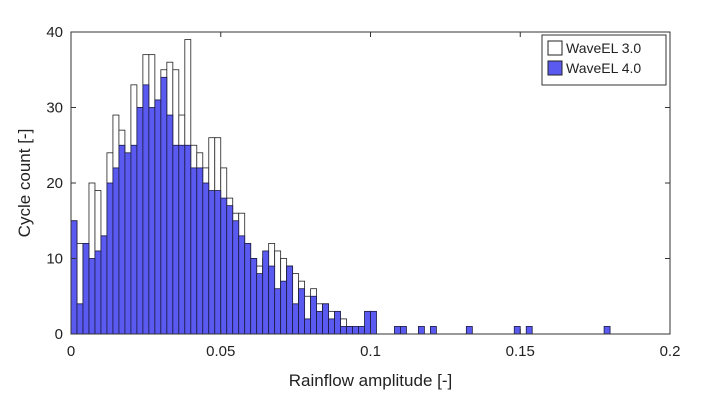 Image resolution: width=718 pixels, height=410 pixels. I want to click on x-tick-label: 0, so click(71, 351).